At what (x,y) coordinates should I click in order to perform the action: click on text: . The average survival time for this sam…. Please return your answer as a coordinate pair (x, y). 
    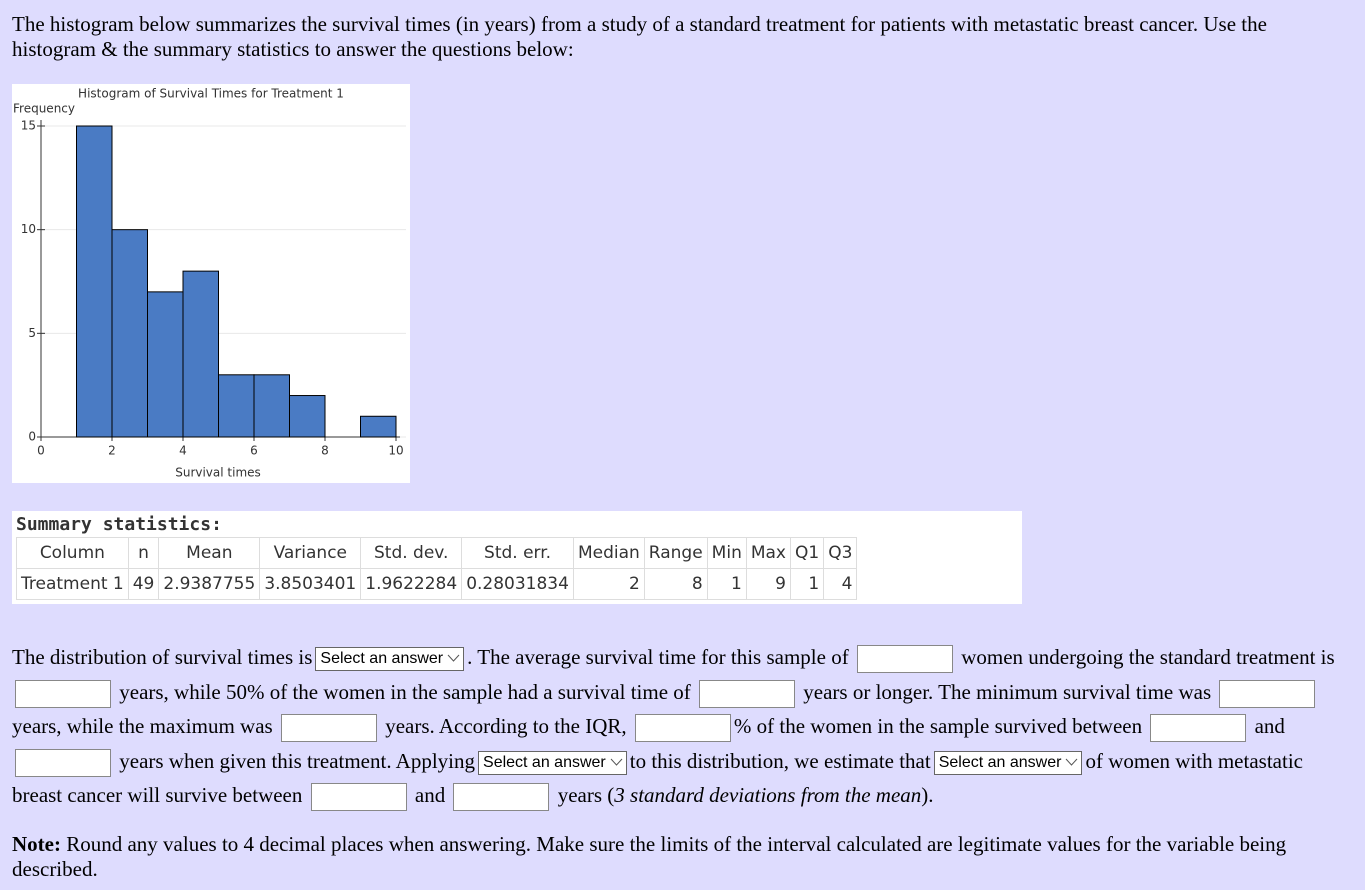
    Looking at the image, I should click on (658, 657).